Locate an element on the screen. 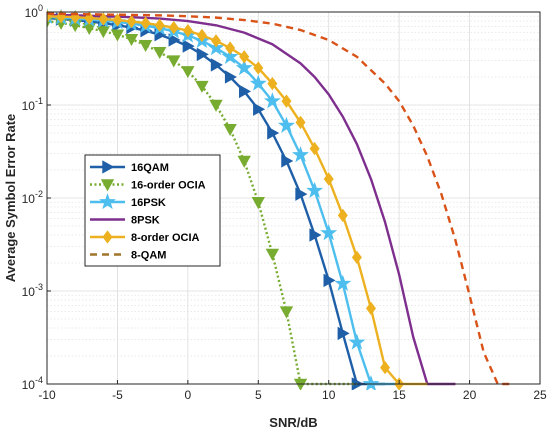  x-tick-label: 5 is located at coordinates (258, 395).